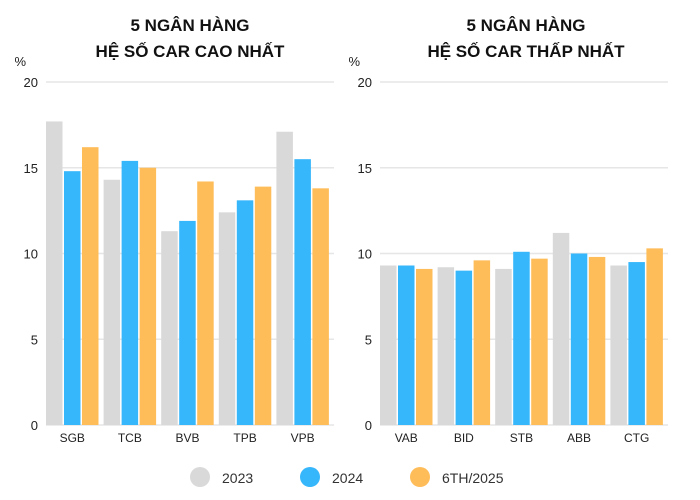 Image resolution: width=700 pixels, height=500 pixels. What do you see at coordinates (446, 346) in the screenshot?
I see `bar-2023-bid` at bounding box center [446, 346].